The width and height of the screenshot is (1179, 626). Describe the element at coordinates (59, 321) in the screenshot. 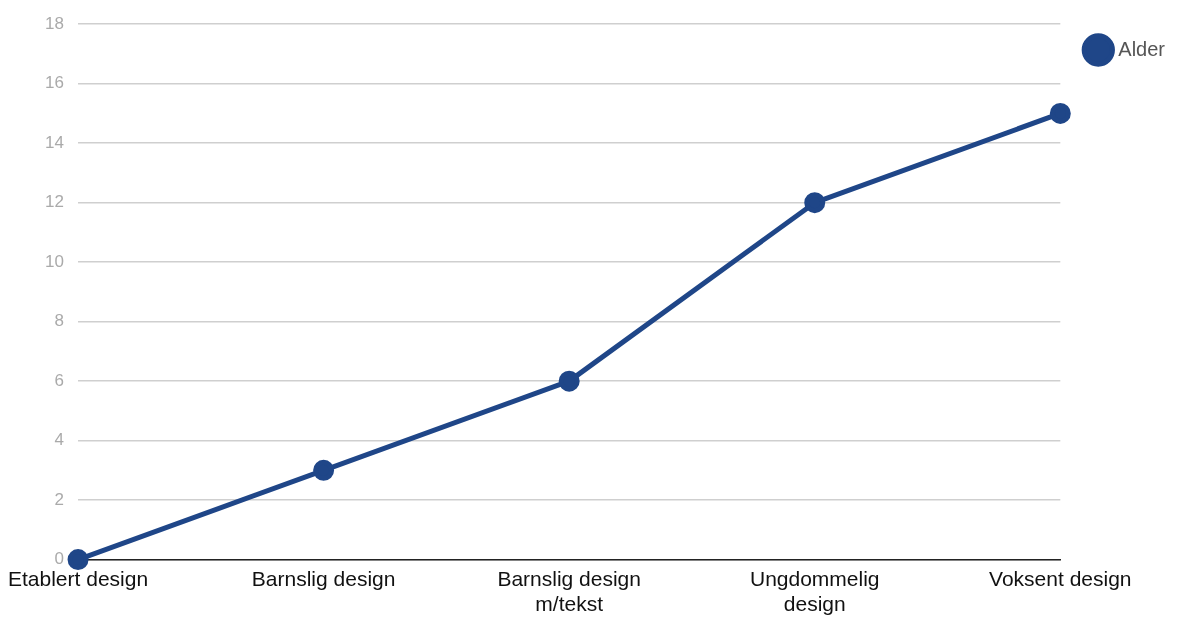

I see `y-tick-label: 8` at that location.